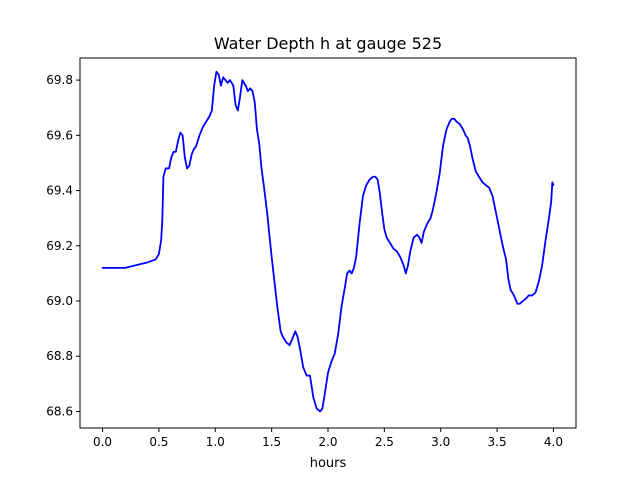  Describe the element at coordinates (327, 442) in the screenshot. I see `x-tick-label: 2.0` at that location.